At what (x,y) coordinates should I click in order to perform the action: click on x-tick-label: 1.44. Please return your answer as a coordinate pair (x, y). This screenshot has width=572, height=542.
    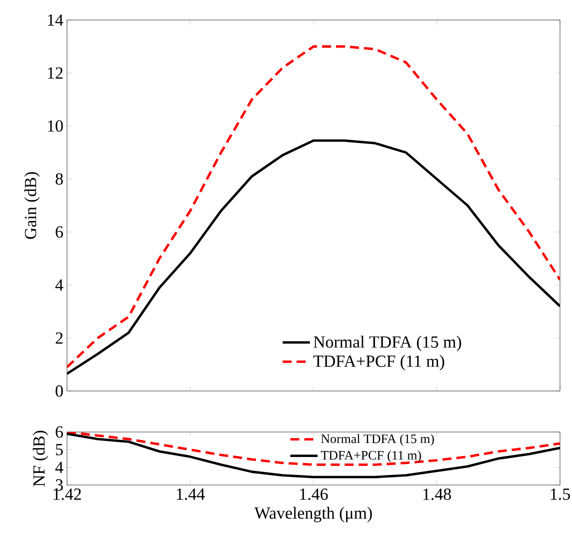
    Looking at the image, I should click on (190, 494).